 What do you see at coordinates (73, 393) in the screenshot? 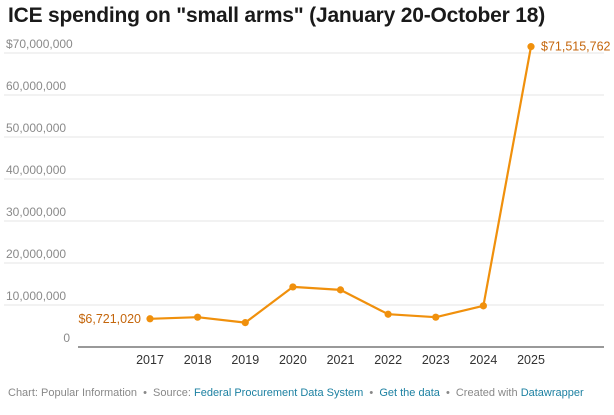
I see `footer-credit: Chart: Popular Information` at bounding box center [73, 393].